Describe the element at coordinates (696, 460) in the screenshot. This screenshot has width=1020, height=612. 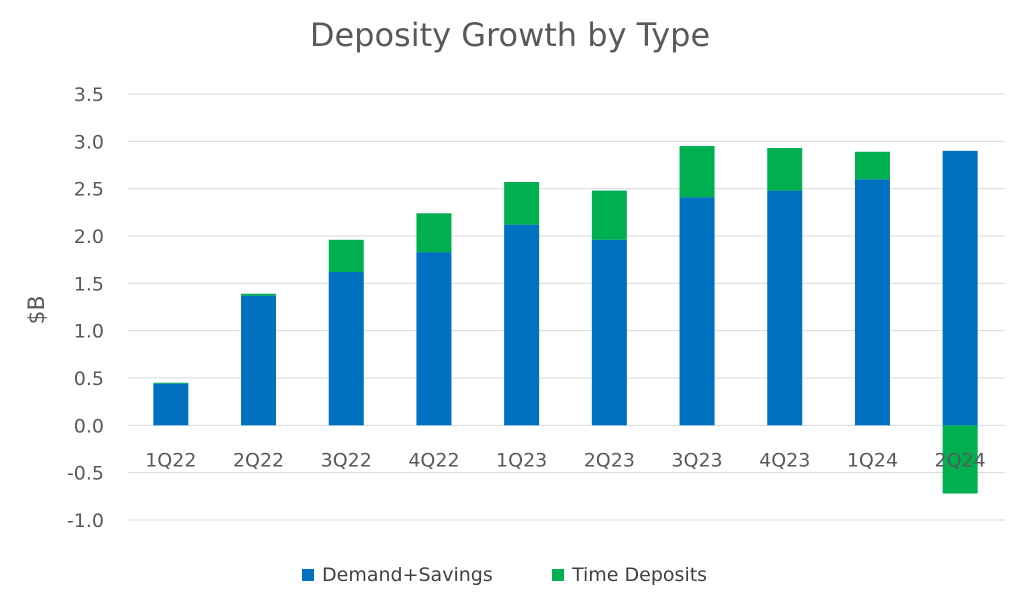
I see `x-tick-label: 3Q23` at that location.